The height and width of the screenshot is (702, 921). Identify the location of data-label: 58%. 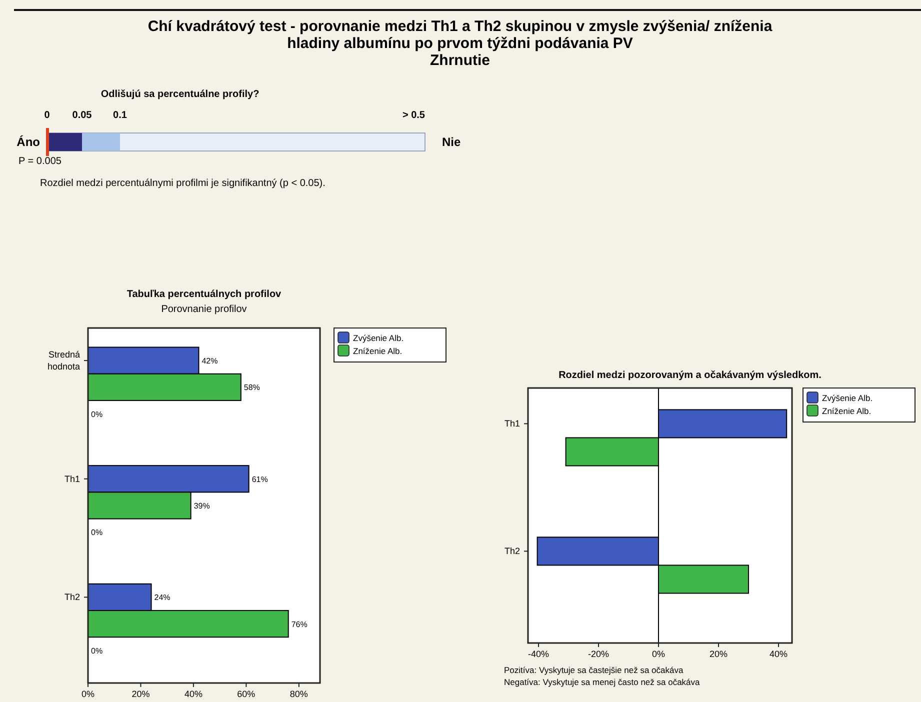
(252, 387).